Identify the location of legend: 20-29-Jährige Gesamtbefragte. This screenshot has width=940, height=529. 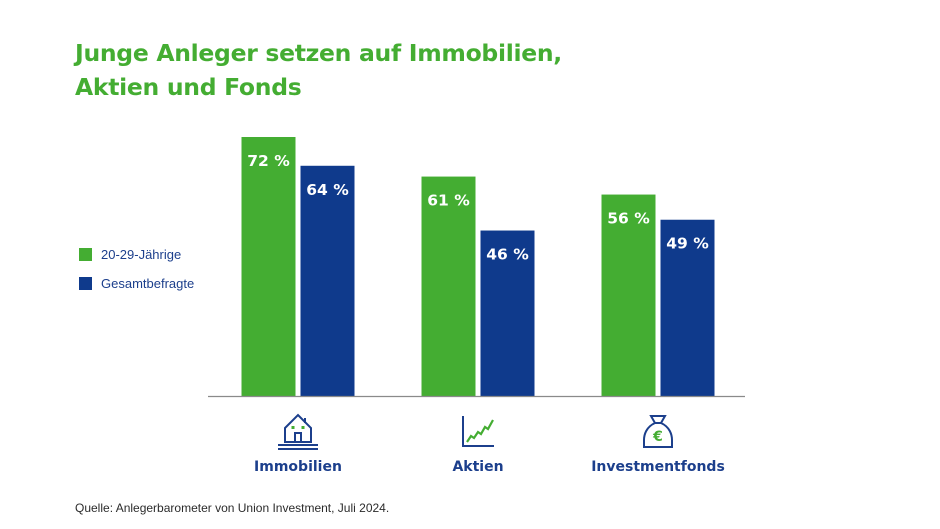
(136, 269).